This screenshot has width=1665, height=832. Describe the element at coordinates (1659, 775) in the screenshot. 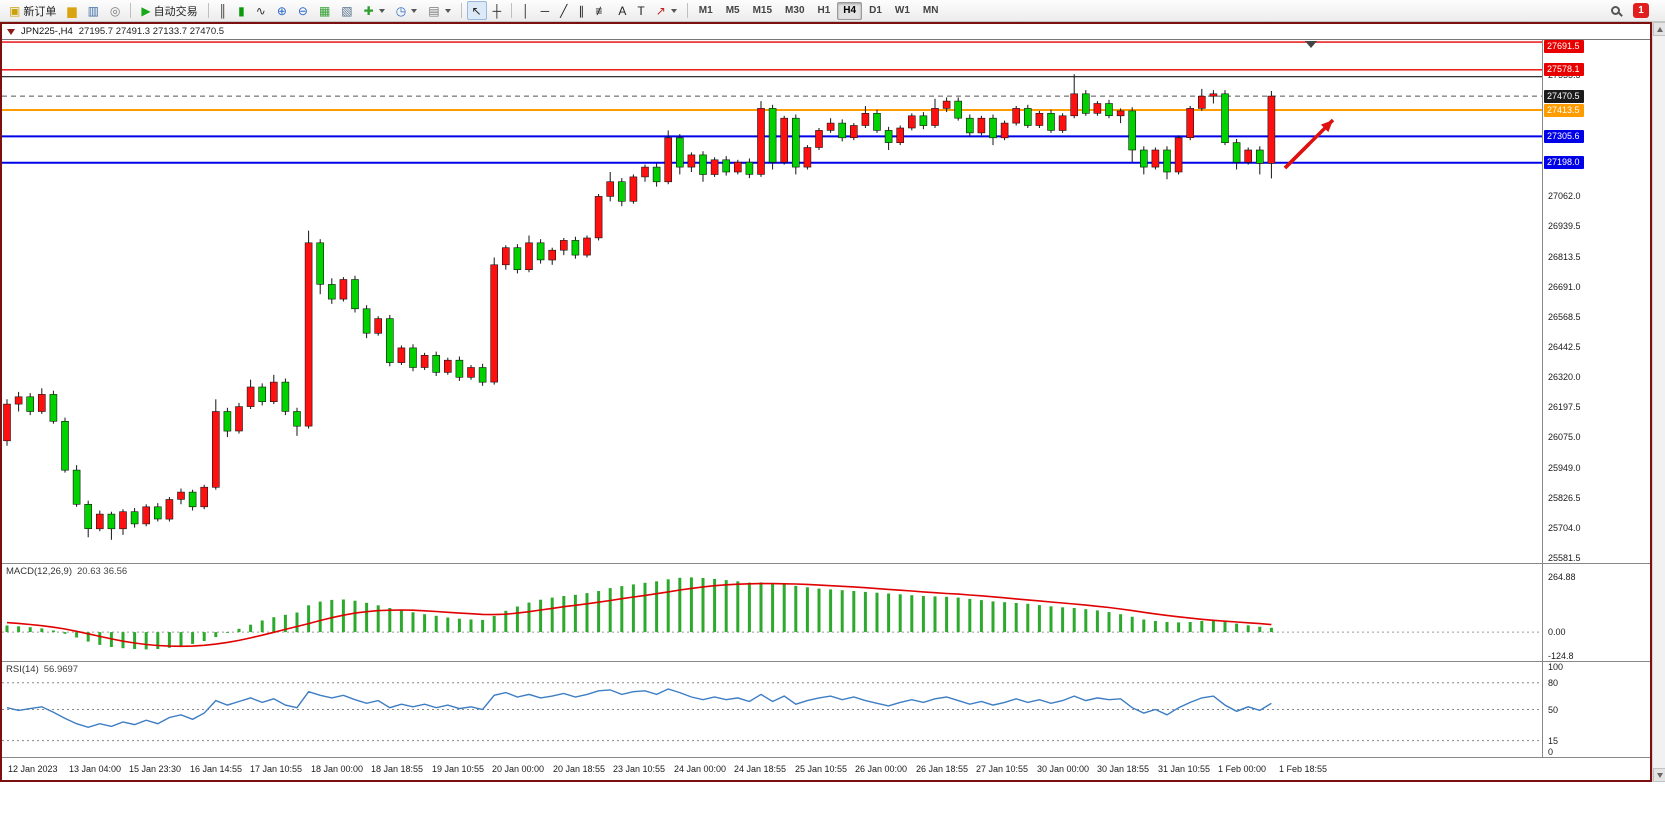

I see `scroll-down-button` at that location.